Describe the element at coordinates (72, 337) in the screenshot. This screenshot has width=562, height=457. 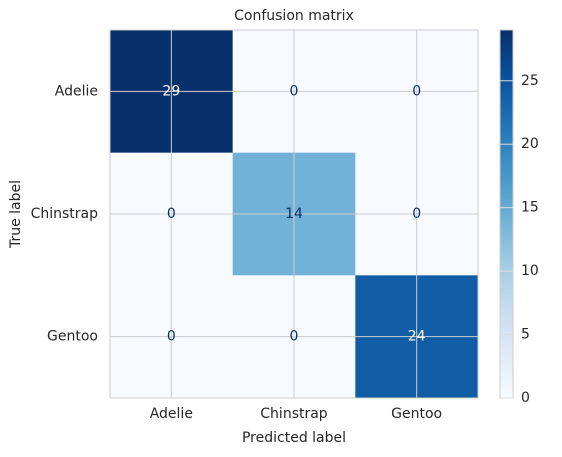
I see `y-tick-label: Gentoo` at that location.